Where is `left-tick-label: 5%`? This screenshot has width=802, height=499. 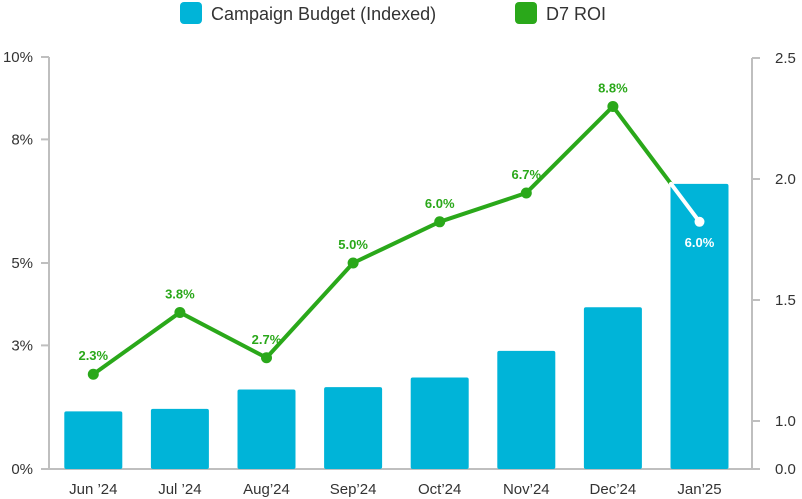 left-tick-label: 5% is located at coordinates (22, 263).